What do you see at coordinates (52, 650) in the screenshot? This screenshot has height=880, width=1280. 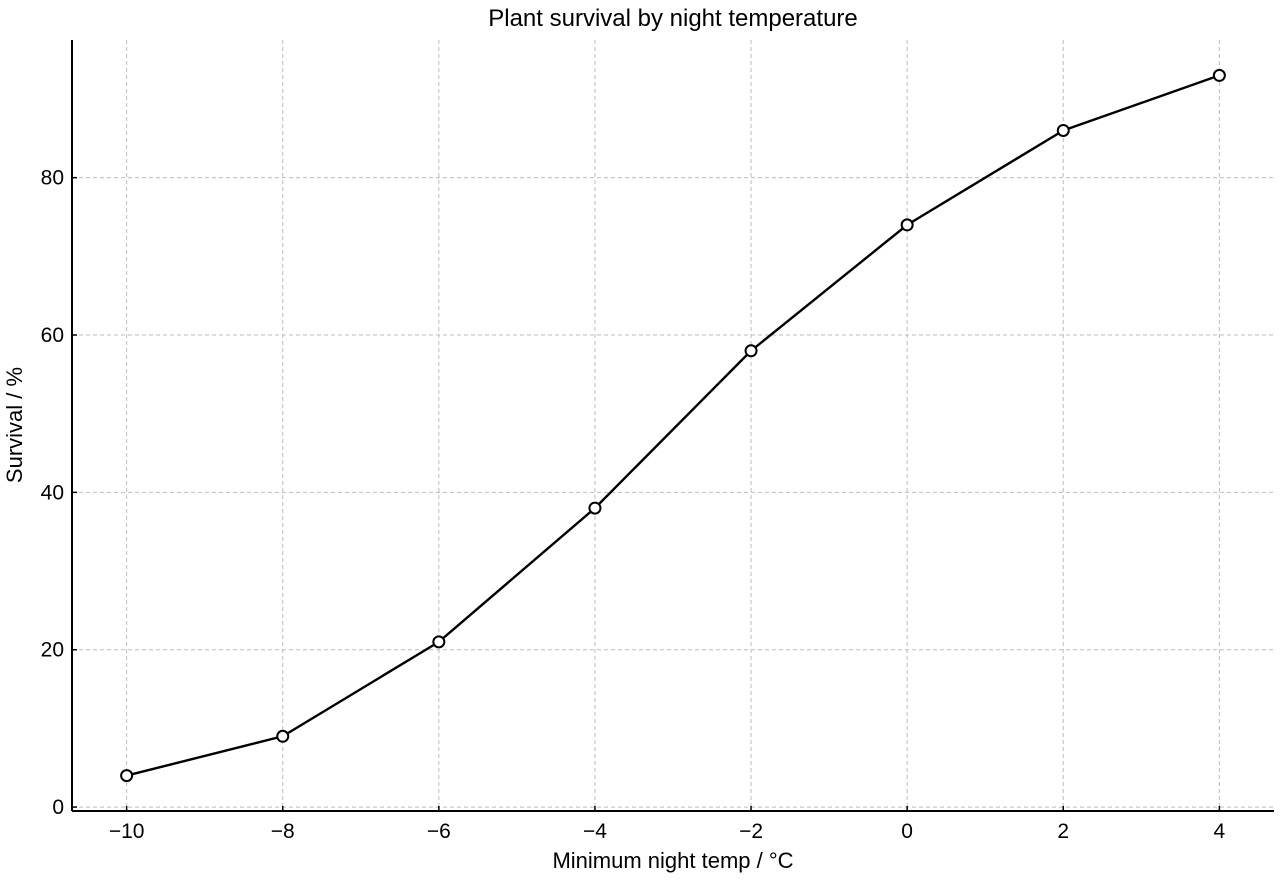 I see `y-tick-label: 20` at bounding box center [52, 650].